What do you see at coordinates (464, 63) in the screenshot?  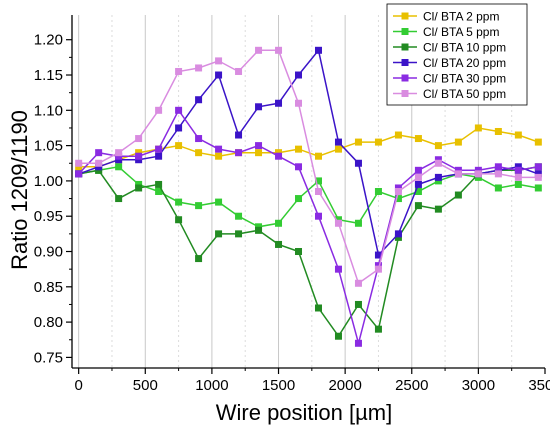 I see `legend-label: Cl/ BTA 20 ppm` at bounding box center [464, 63].